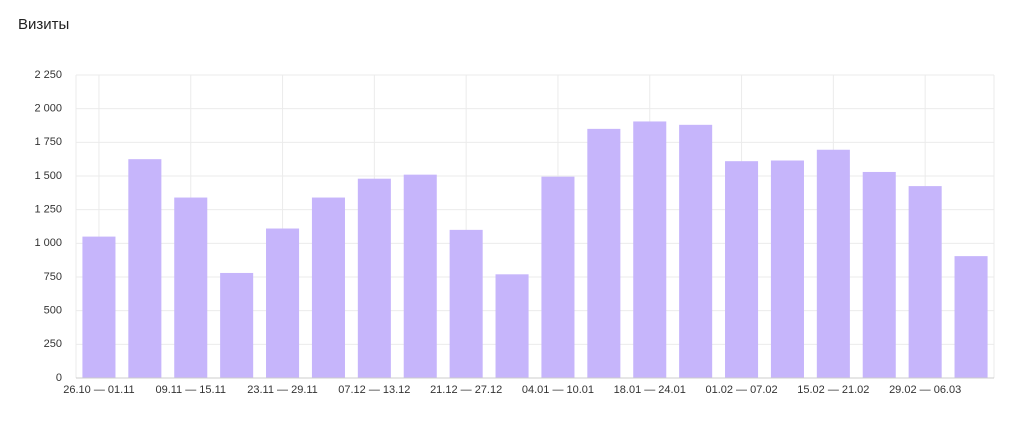 This screenshot has height=421, width=1024. What do you see at coordinates (43, 24) in the screenshot?
I see `chart-title: Визиты` at bounding box center [43, 24].